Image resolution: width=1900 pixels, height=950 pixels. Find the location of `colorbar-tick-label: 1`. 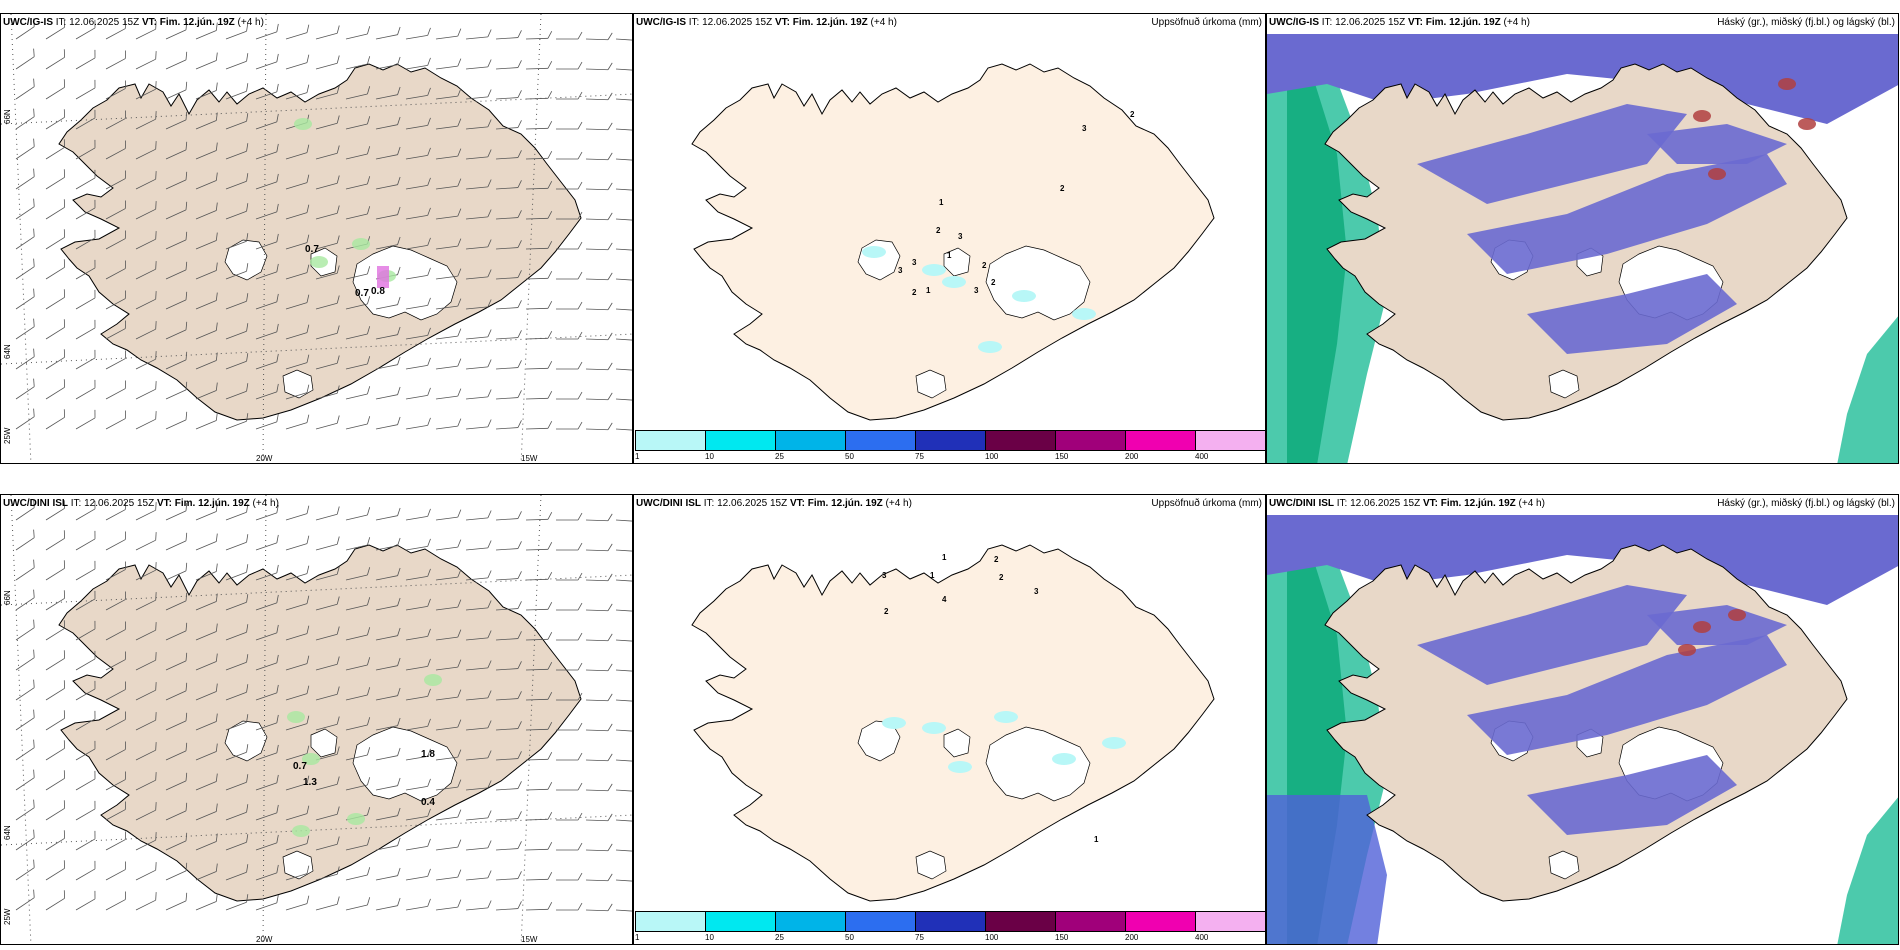

colorbar-tick-label: 1 is located at coordinates (637, 937).